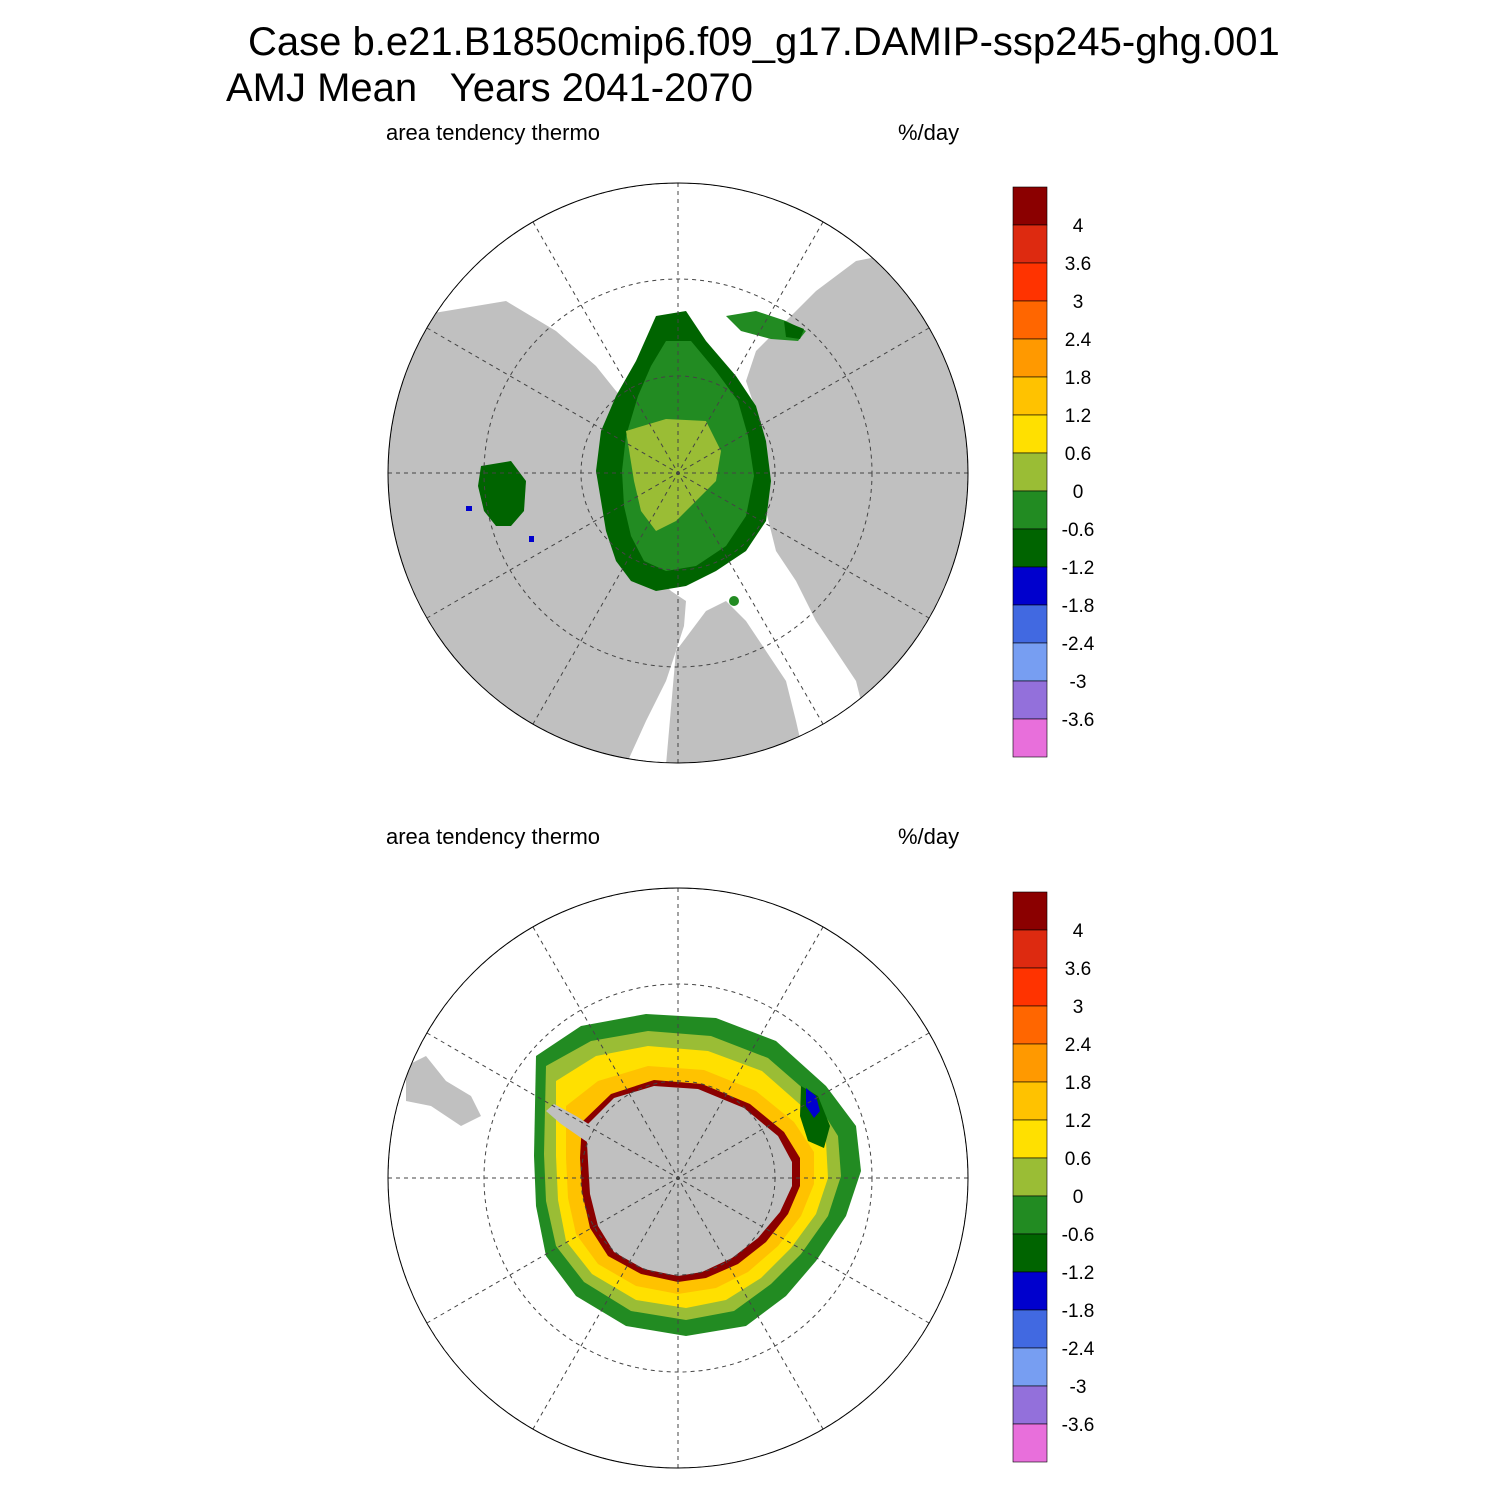 This screenshot has height=1500, width=1500. I want to click on figure-title-line2: AMJ Mean Years 2041-2070, so click(490, 88).